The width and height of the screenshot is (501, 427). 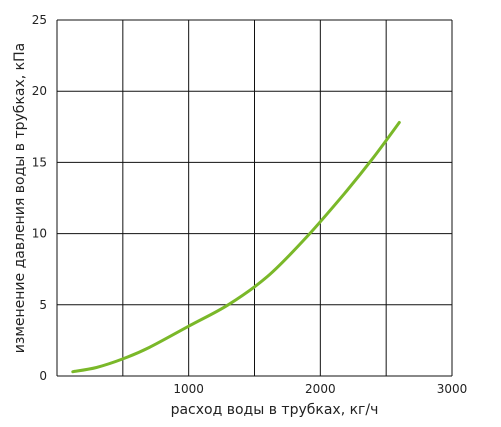 What do you see at coordinates (43, 376) in the screenshot?
I see `y-tick-label-0: 0` at bounding box center [43, 376].